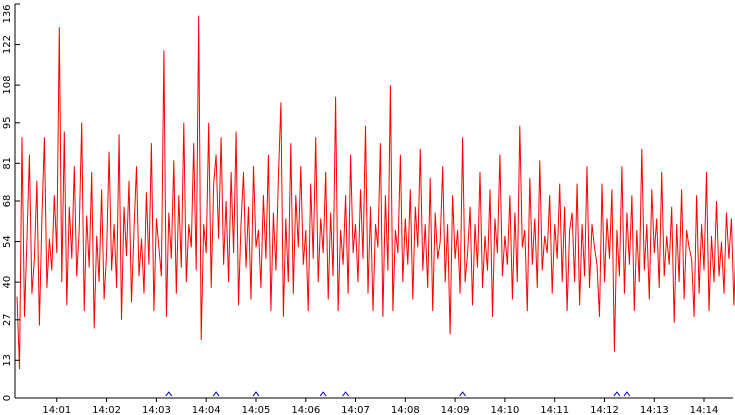 The height and width of the screenshot is (415, 735). I want to click on y-tick-label: 13, so click(7, 360).